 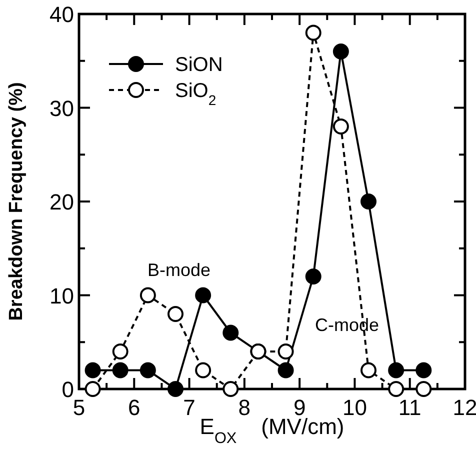 What do you see at coordinates (189, 407) in the screenshot?
I see `x-tick-label: 7` at bounding box center [189, 407].